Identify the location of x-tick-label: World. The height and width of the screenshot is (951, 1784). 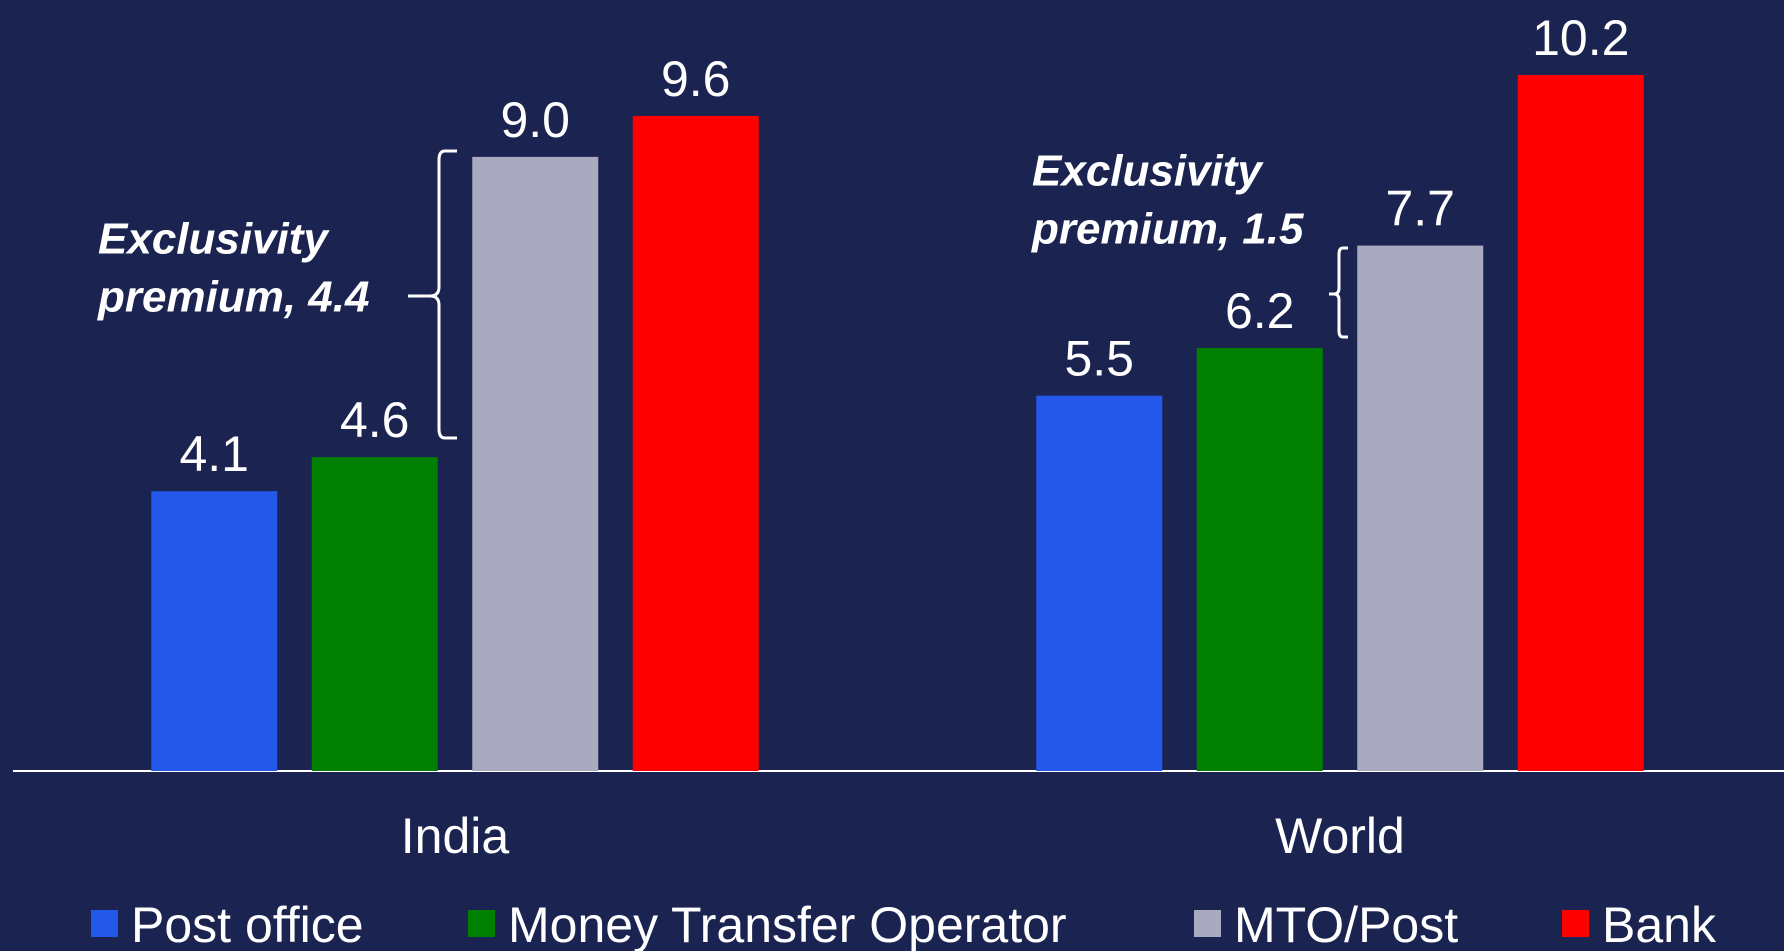
(1340, 836).